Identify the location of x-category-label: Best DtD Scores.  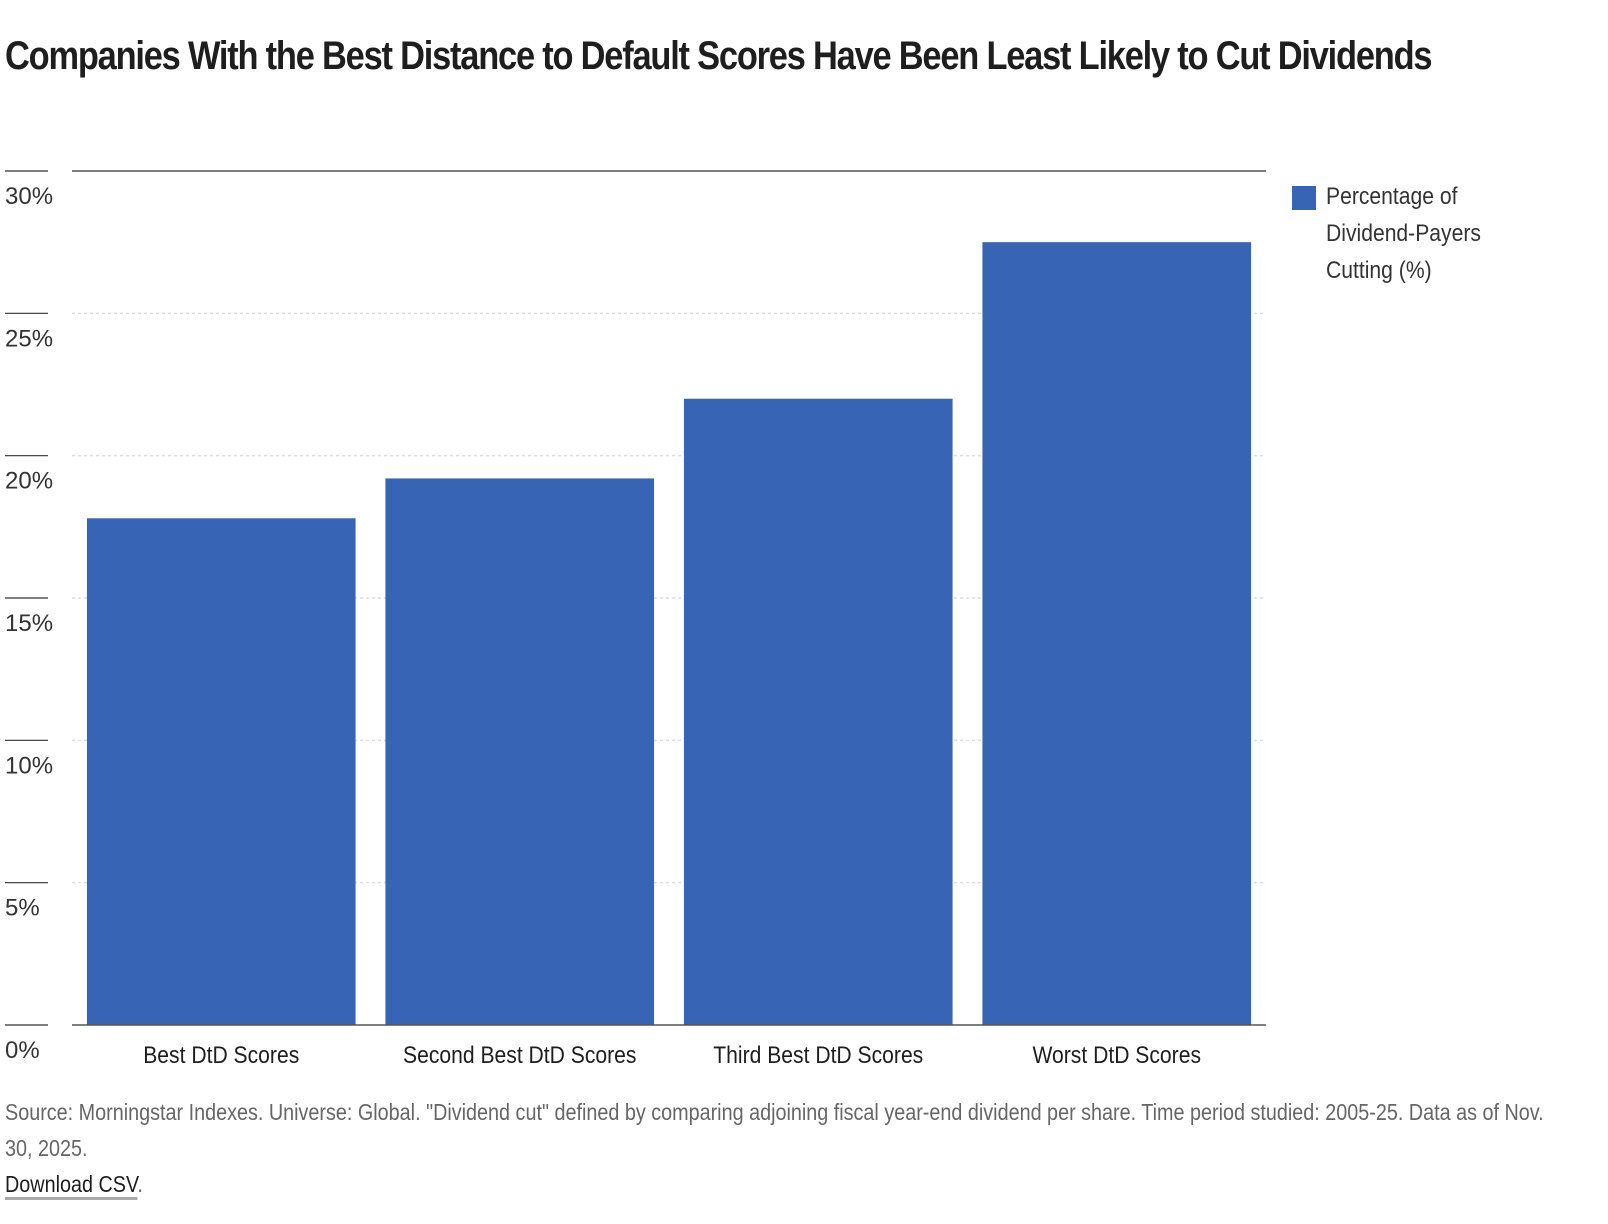
(221, 1055).